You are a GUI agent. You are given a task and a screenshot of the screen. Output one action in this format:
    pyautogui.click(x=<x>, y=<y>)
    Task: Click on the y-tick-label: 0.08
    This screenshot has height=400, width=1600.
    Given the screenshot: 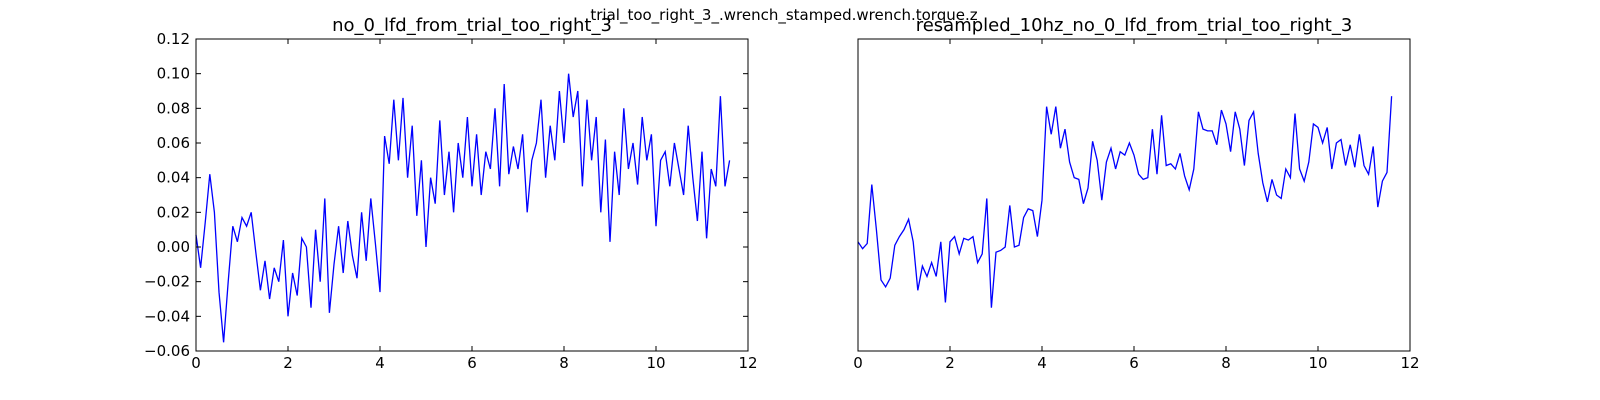 What is the action you would take?
    pyautogui.click(x=173, y=108)
    